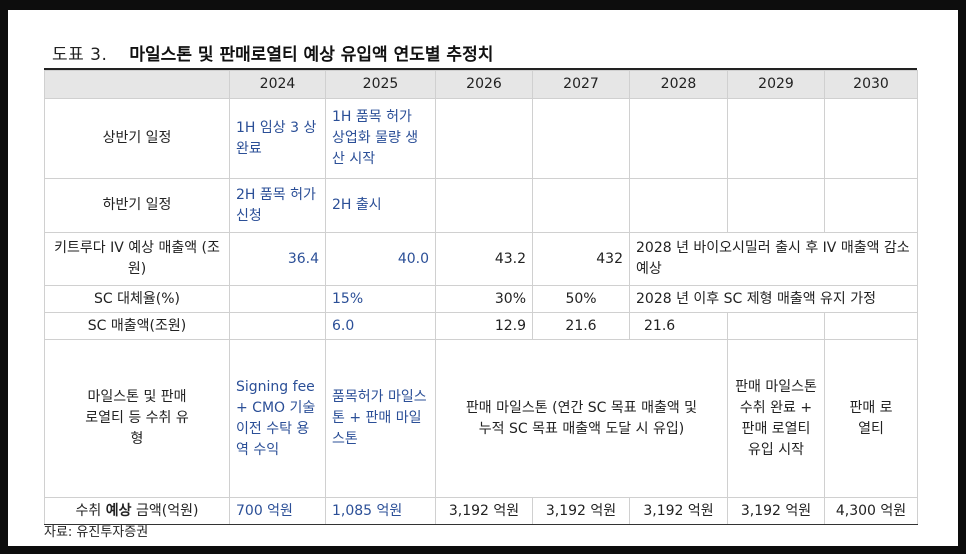 Image resolution: width=966 pixels, height=554 pixels. What do you see at coordinates (137, 418) in the screenshot?
I see `row-label: 마일스톤 및 판매로열티 등 수취 유형` at bounding box center [137, 418].